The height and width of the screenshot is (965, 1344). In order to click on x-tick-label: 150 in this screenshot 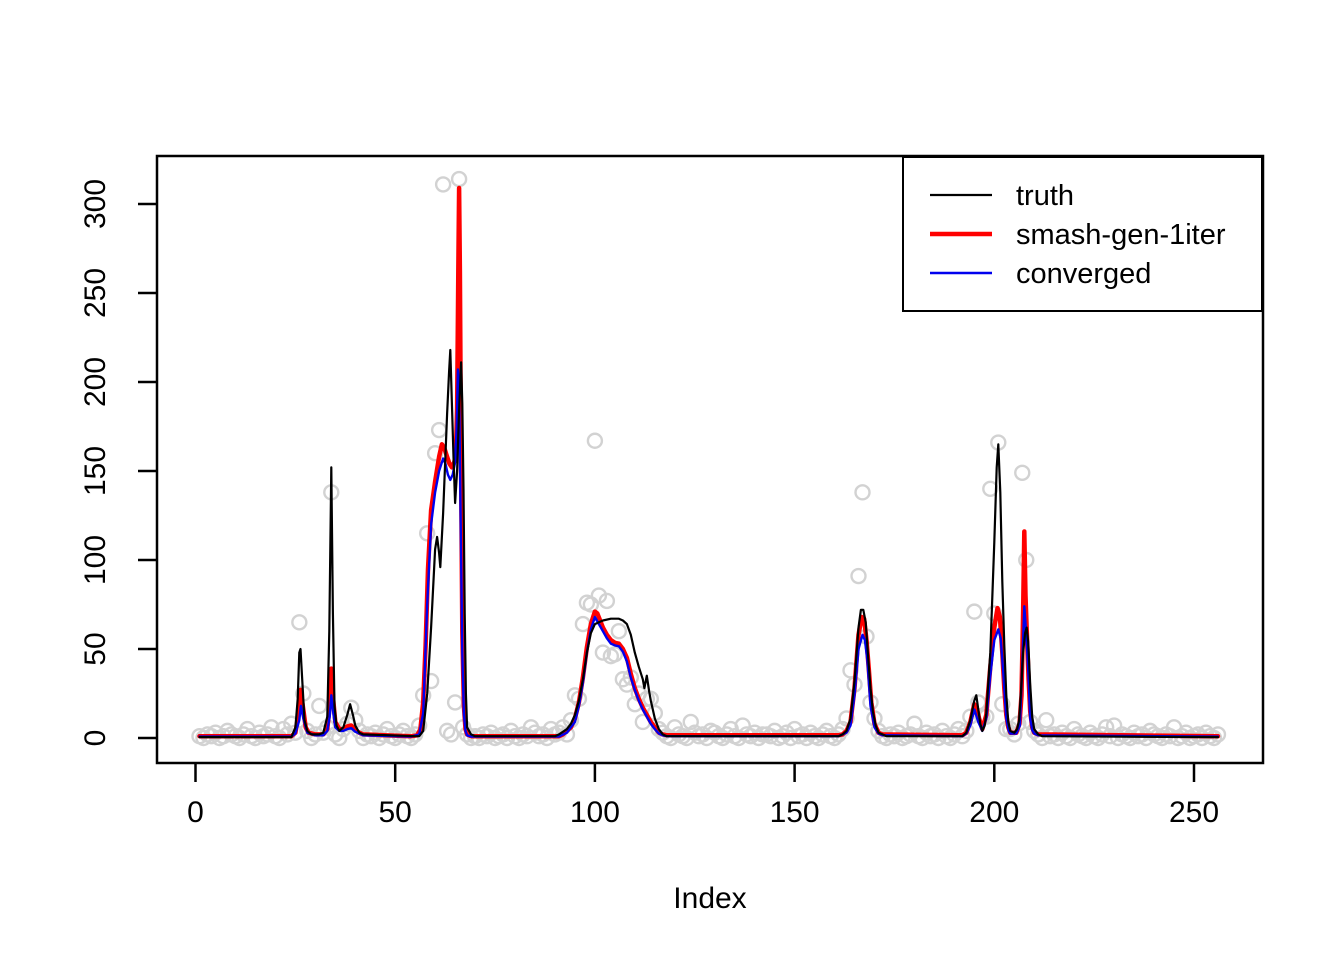, I will do `click(795, 812)`.